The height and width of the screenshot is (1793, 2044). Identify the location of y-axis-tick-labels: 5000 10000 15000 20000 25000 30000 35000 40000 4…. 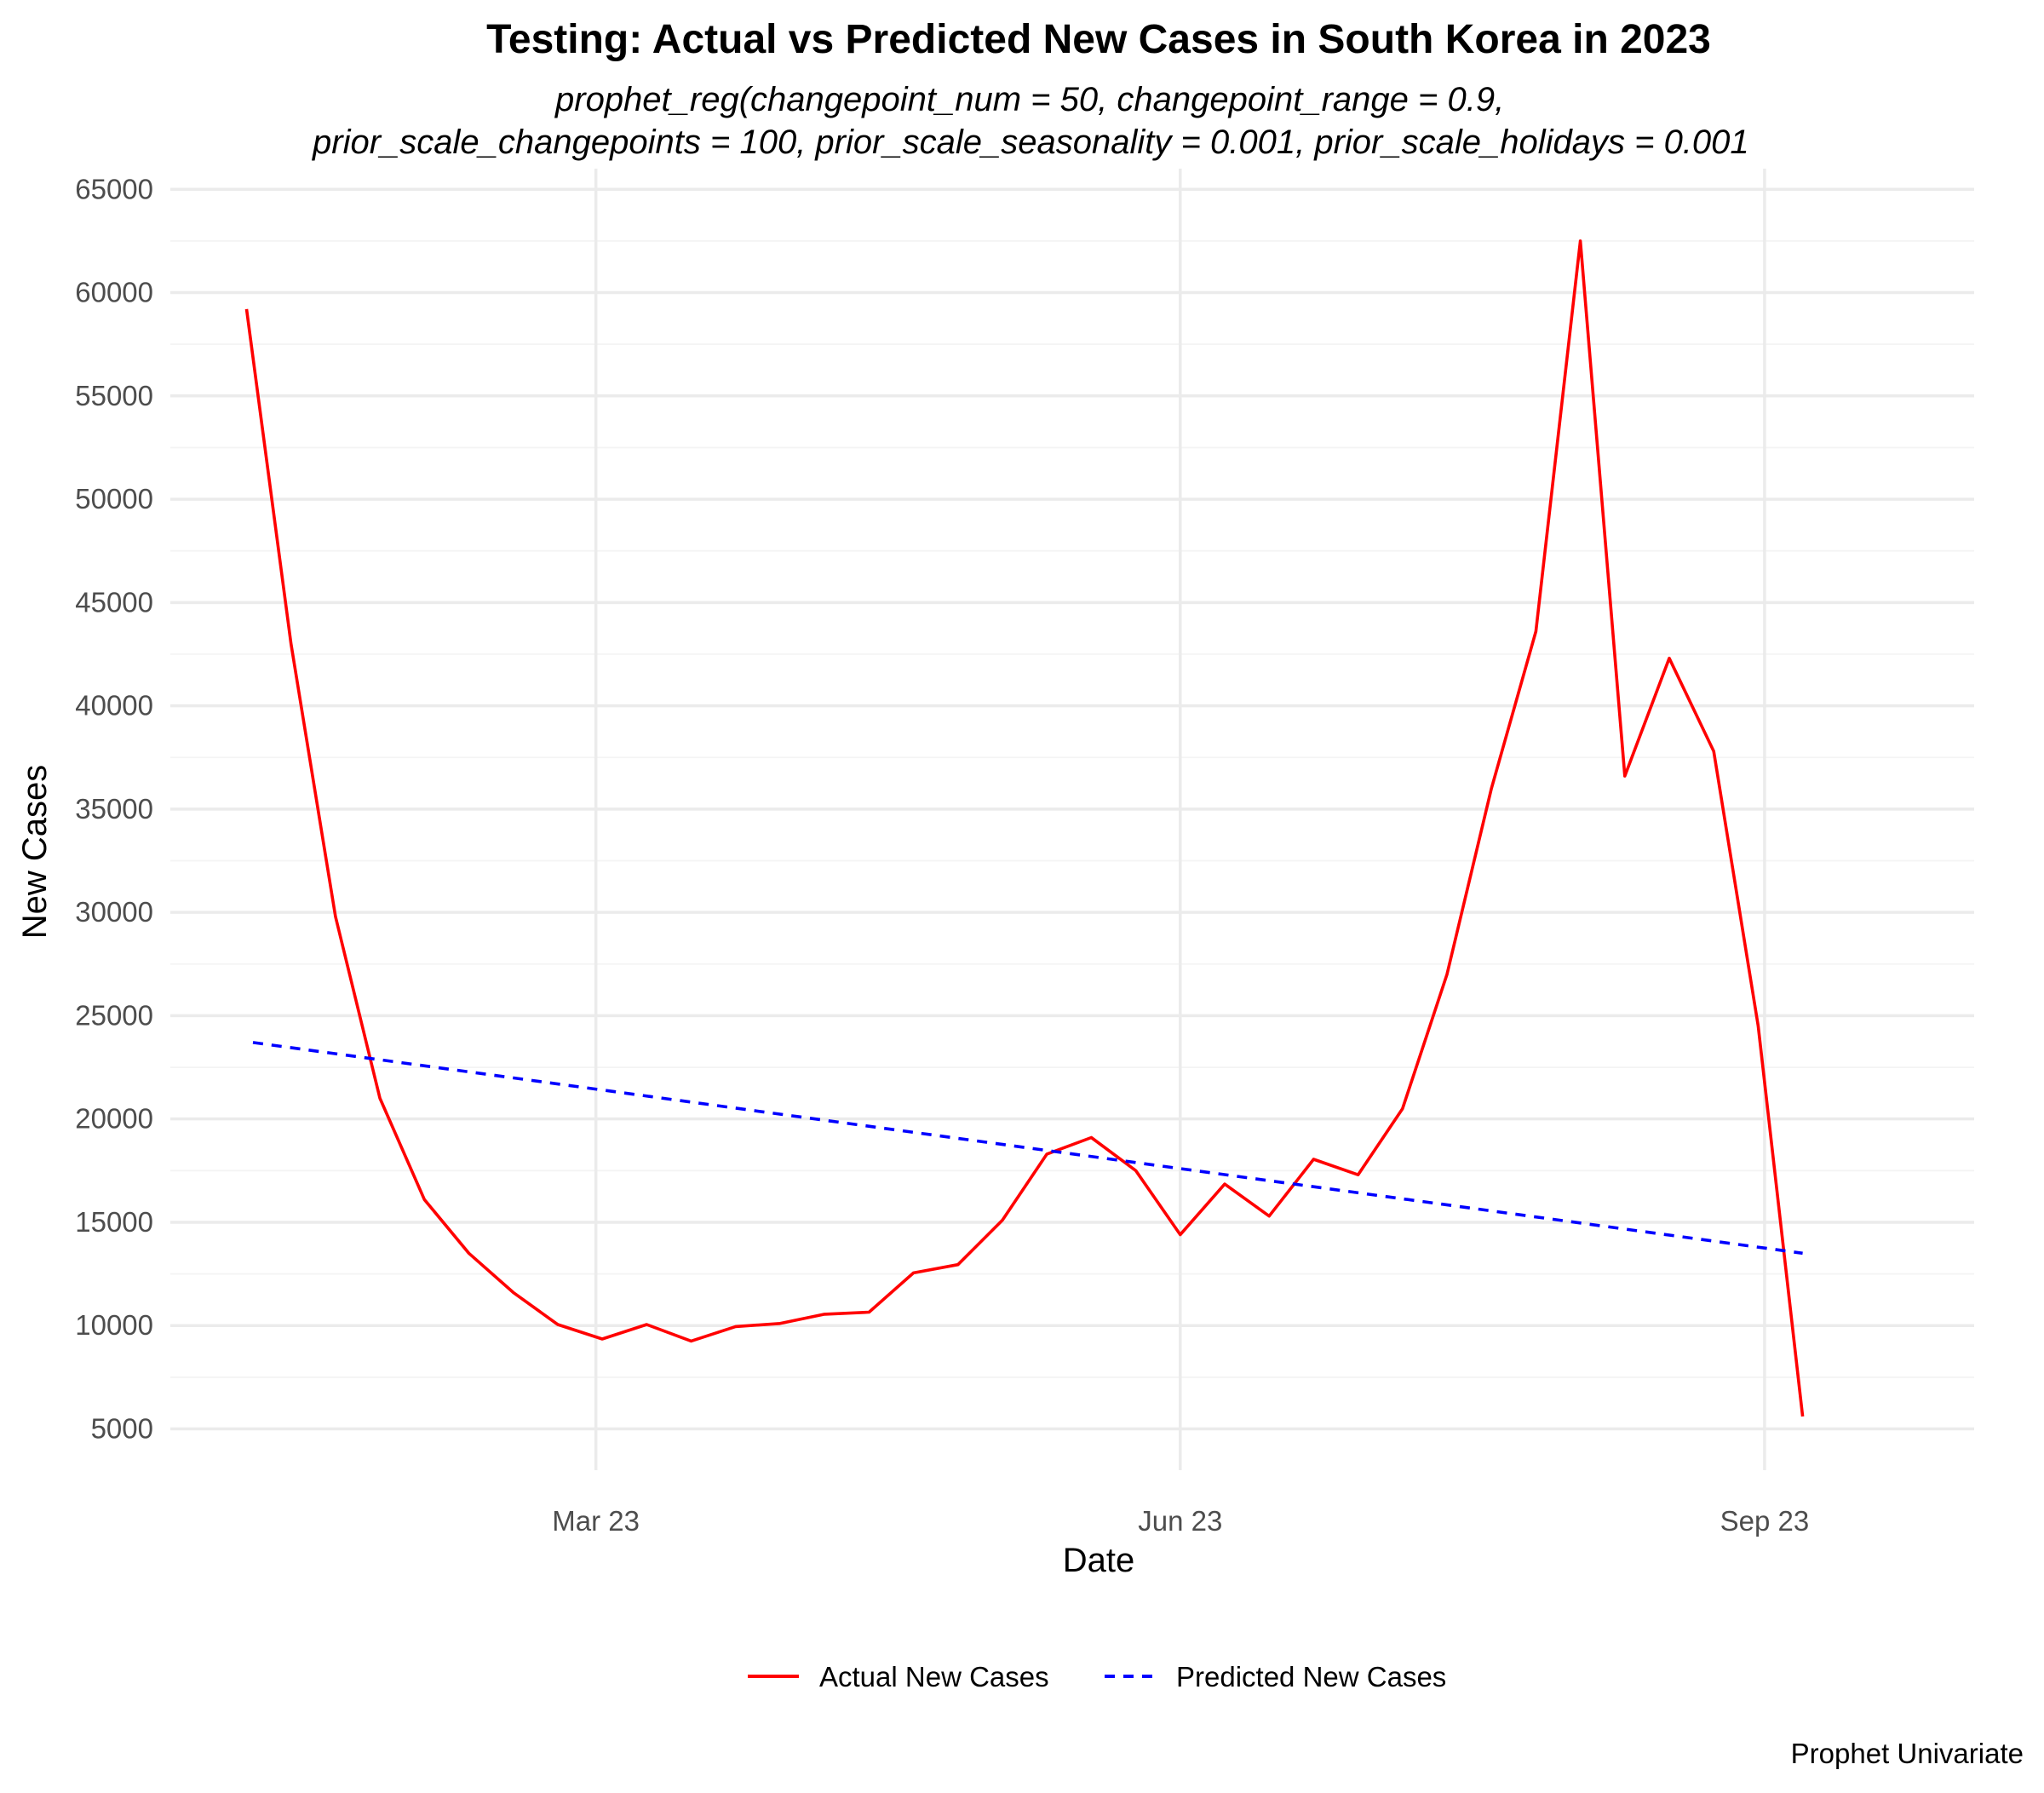
(114, 809).